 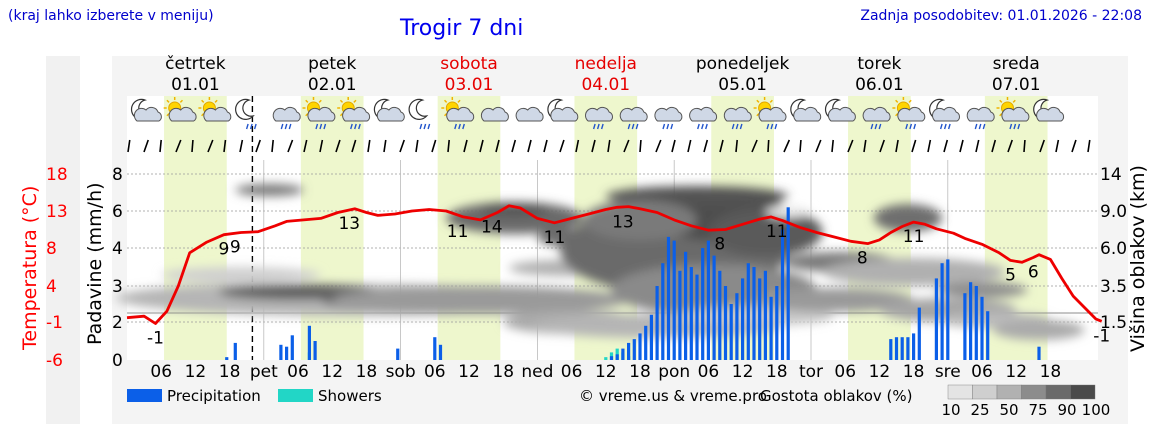 What do you see at coordinates (529, 114) in the screenshot?
I see `cloud-icon` at bounding box center [529, 114].